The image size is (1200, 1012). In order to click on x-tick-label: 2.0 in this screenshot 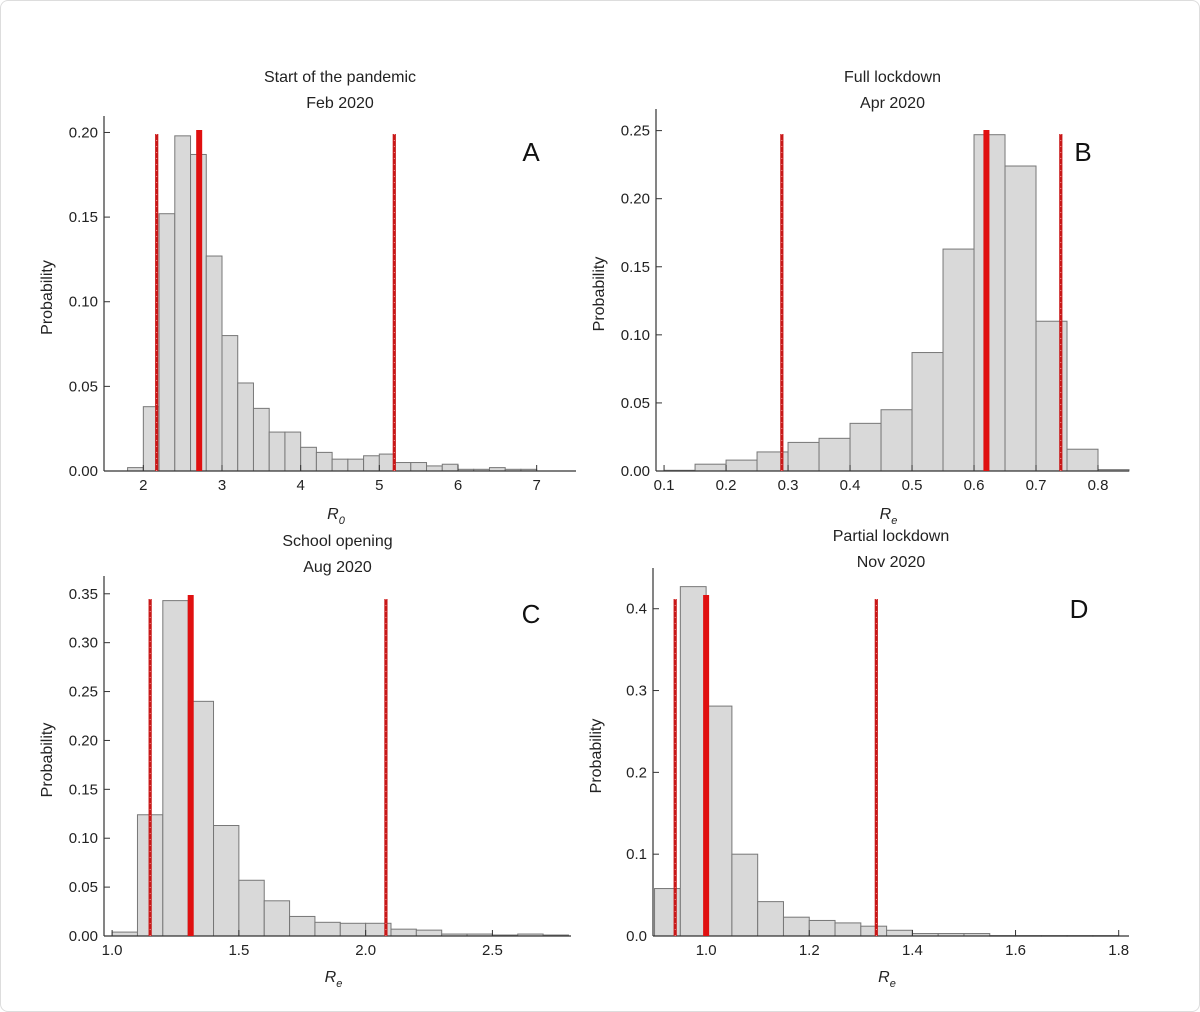, I will do `click(365, 950)`.